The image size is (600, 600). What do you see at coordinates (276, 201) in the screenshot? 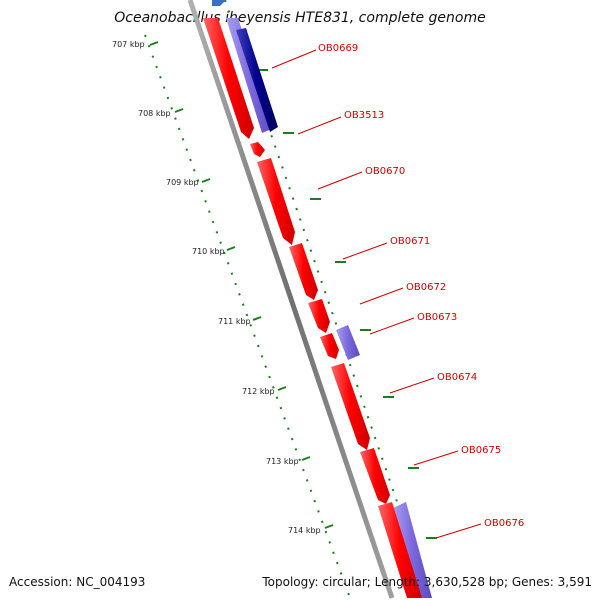
I see `gene-forward-ob0670` at bounding box center [276, 201].